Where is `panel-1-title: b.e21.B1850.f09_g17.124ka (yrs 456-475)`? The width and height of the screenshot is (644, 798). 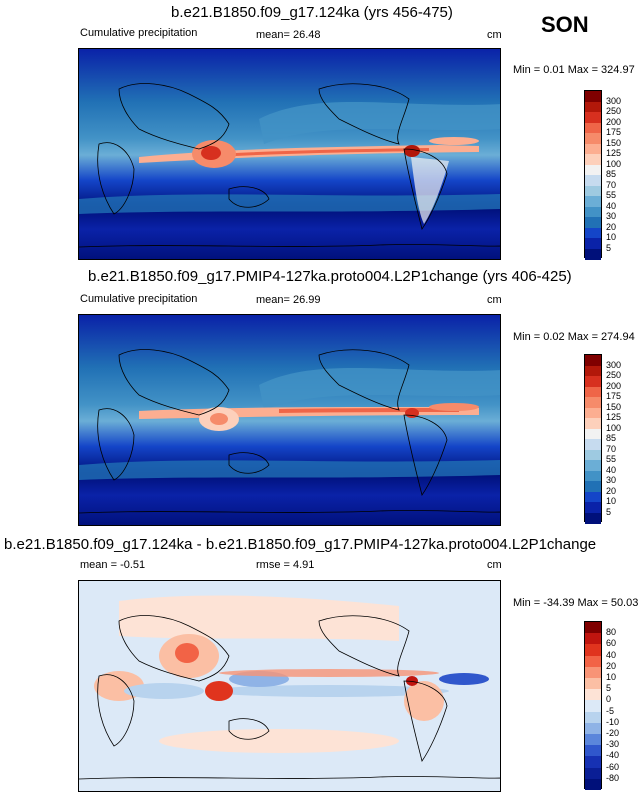 panel-1-title: b.e21.B1850.f09_g17.124ka (yrs 456-475) is located at coordinates (312, 12).